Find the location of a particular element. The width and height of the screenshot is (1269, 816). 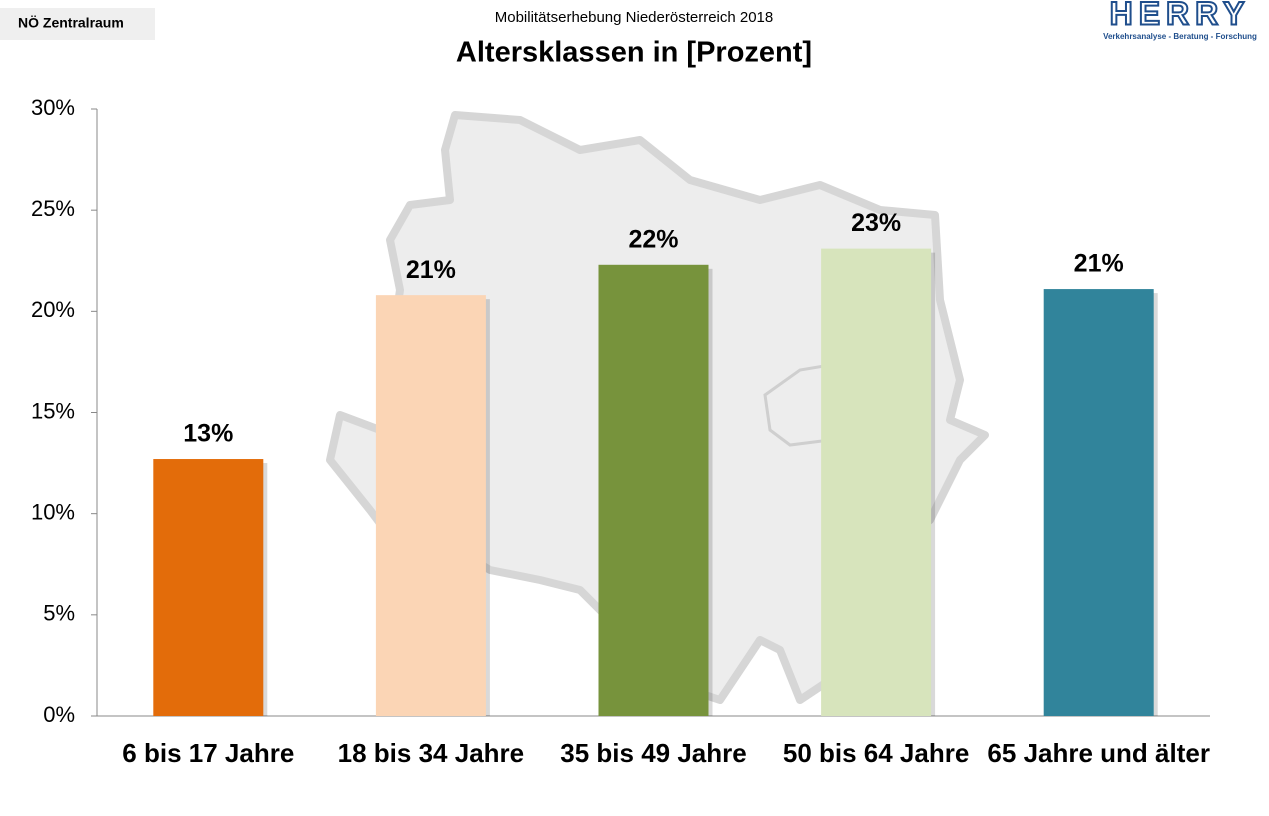

y-tick-label: 15% is located at coordinates (53, 410).